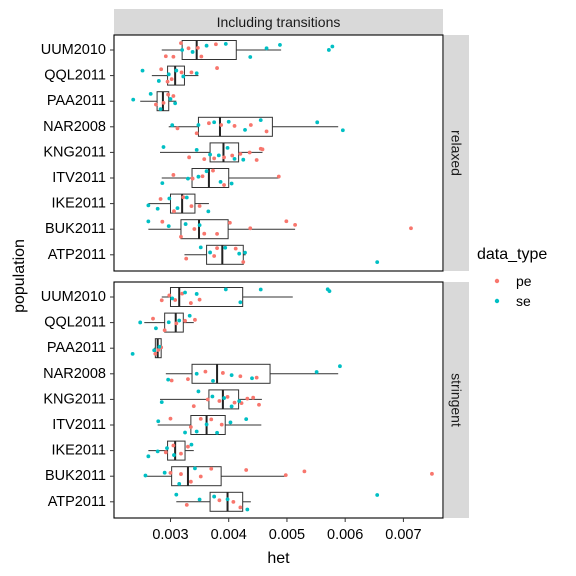 Image resolution: width=576 pixels, height=576 pixels. Describe the element at coordinates (497, 281) in the screenshot. I see `legend-key-pe` at that location.